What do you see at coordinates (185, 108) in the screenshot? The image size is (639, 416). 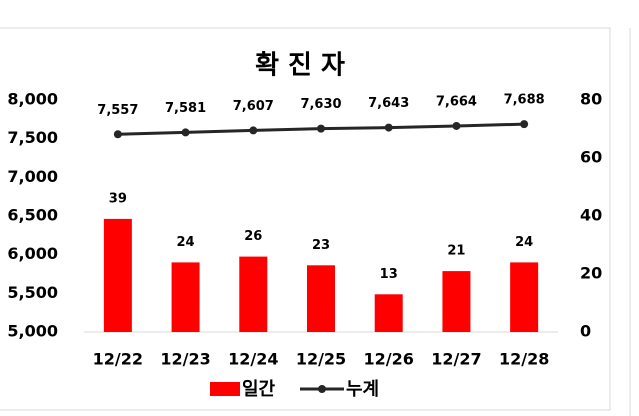 I see `line-value-label: 7,581` at bounding box center [185, 108].